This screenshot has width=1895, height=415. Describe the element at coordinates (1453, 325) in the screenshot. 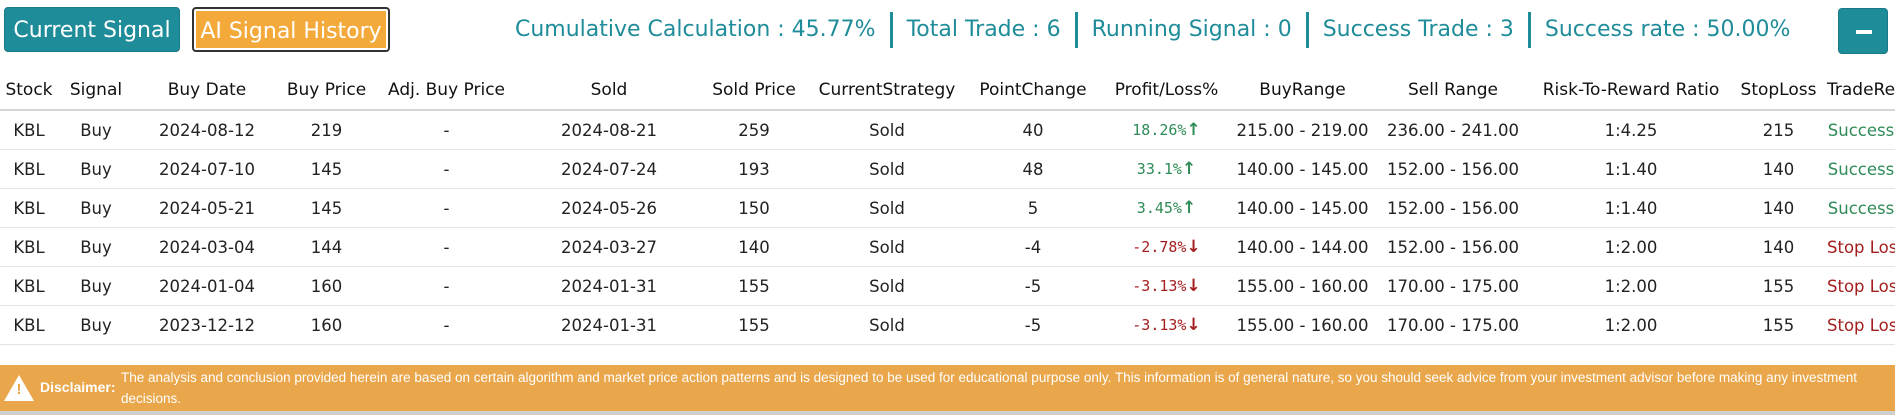

I see `sell-range-cell: 170.00 - 175.00` at that location.